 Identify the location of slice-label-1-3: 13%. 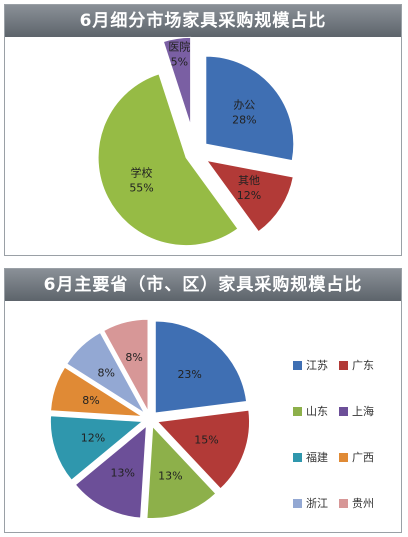
(123, 472).